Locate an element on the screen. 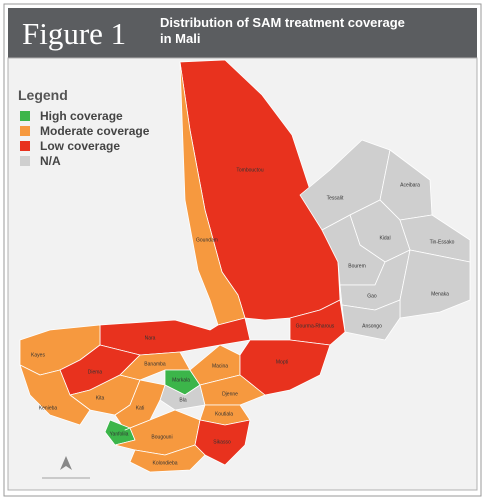 Image resolution: width=485 pixels, height=501 pixels. region-label: Kenieba is located at coordinates (48, 408).